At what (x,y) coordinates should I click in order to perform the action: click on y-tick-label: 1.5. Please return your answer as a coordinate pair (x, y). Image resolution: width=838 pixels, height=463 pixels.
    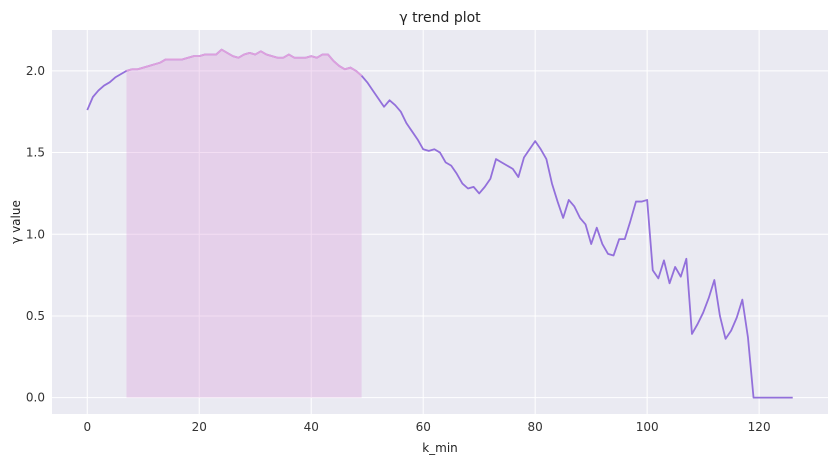
    Looking at the image, I should click on (35, 153).